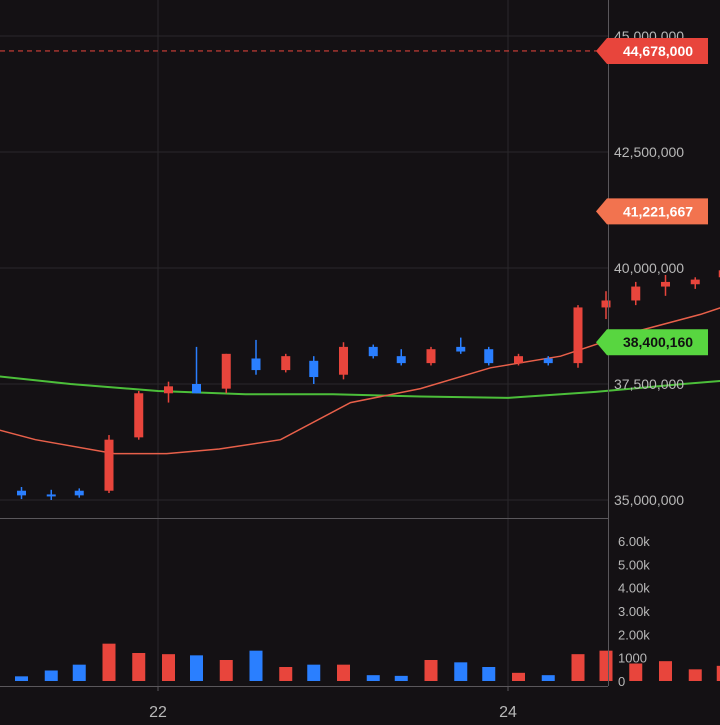 This screenshot has height=725, width=720. What do you see at coordinates (634, 541) in the screenshot?
I see `volume-tick-label: 6.00k` at bounding box center [634, 541].